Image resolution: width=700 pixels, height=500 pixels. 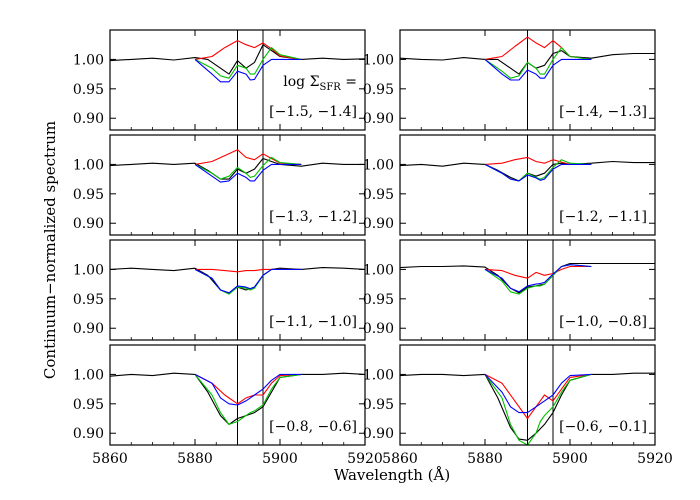 What do you see at coordinates (392, 475) in the screenshot?
I see `x-axis-title: Wavelength (Å)` at bounding box center [392, 475].